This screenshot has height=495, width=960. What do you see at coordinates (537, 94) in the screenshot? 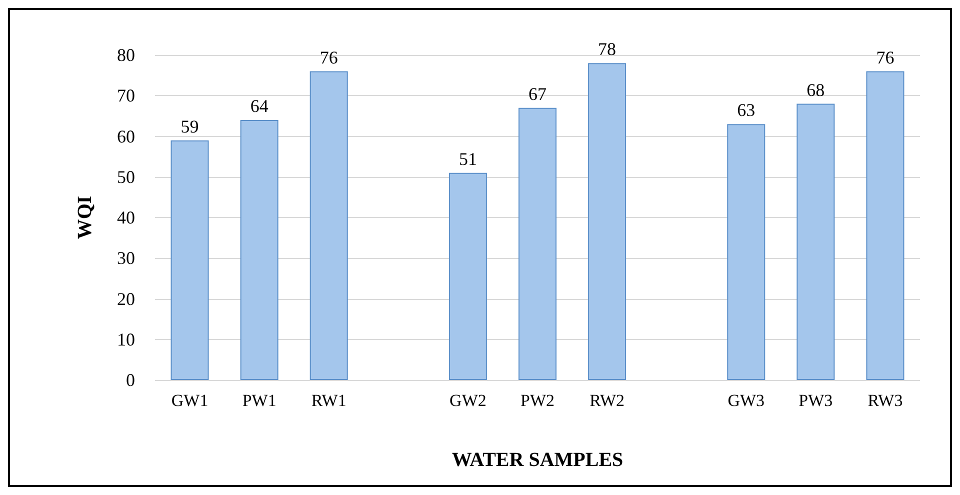
I see `data-label: 67` at bounding box center [537, 94].